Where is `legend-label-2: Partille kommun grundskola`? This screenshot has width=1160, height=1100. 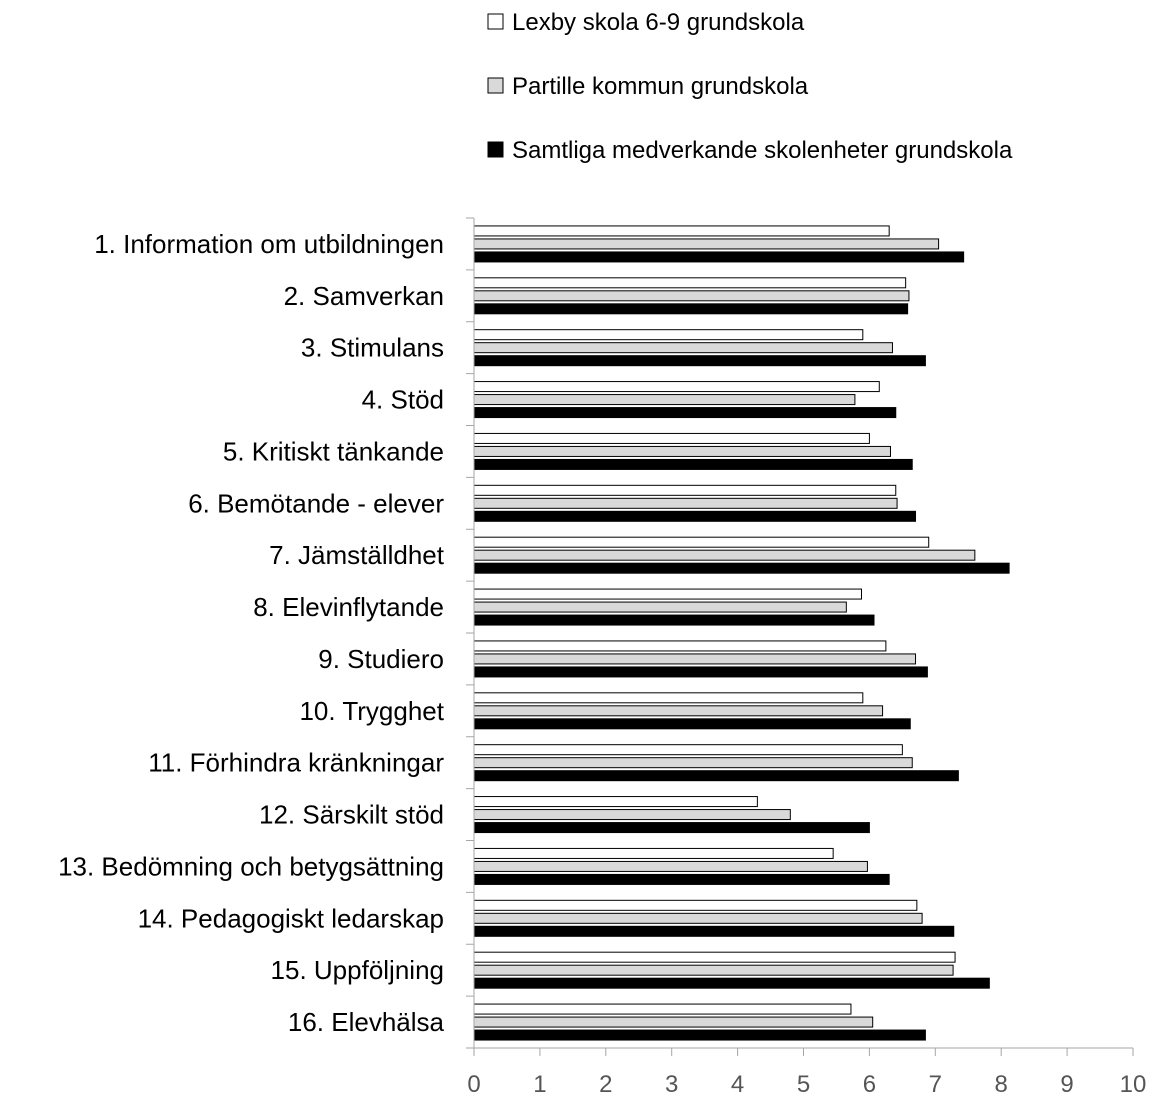 legend-label-2: Partille kommun grundskola is located at coordinates (660, 86).